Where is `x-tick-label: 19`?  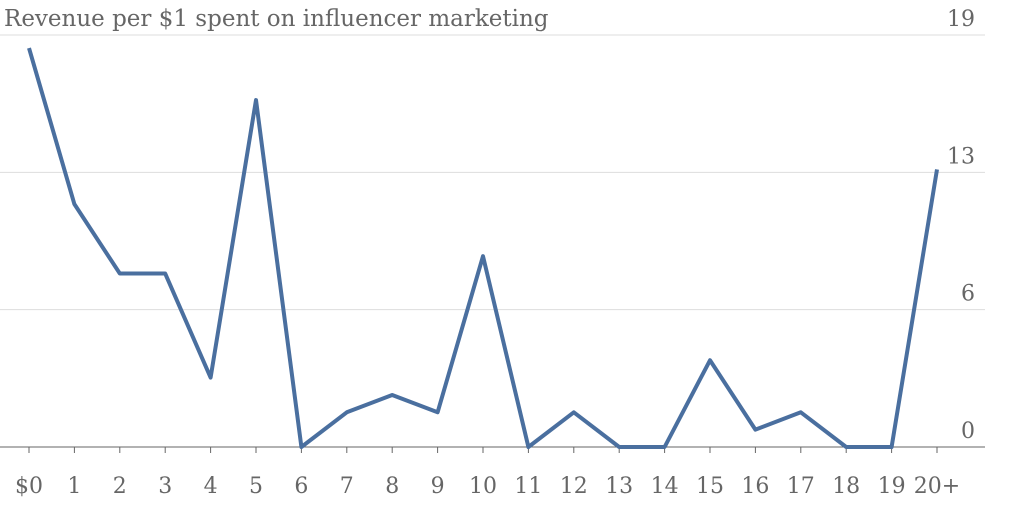 x-tick-label: 19 is located at coordinates (892, 486).